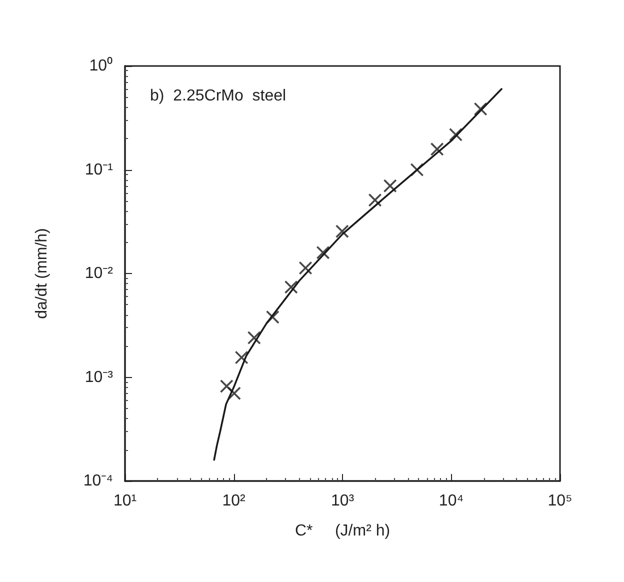  What do you see at coordinates (98, 169) in the screenshot?
I see `y-tick-label: 10⁻¹` at bounding box center [98, 169].